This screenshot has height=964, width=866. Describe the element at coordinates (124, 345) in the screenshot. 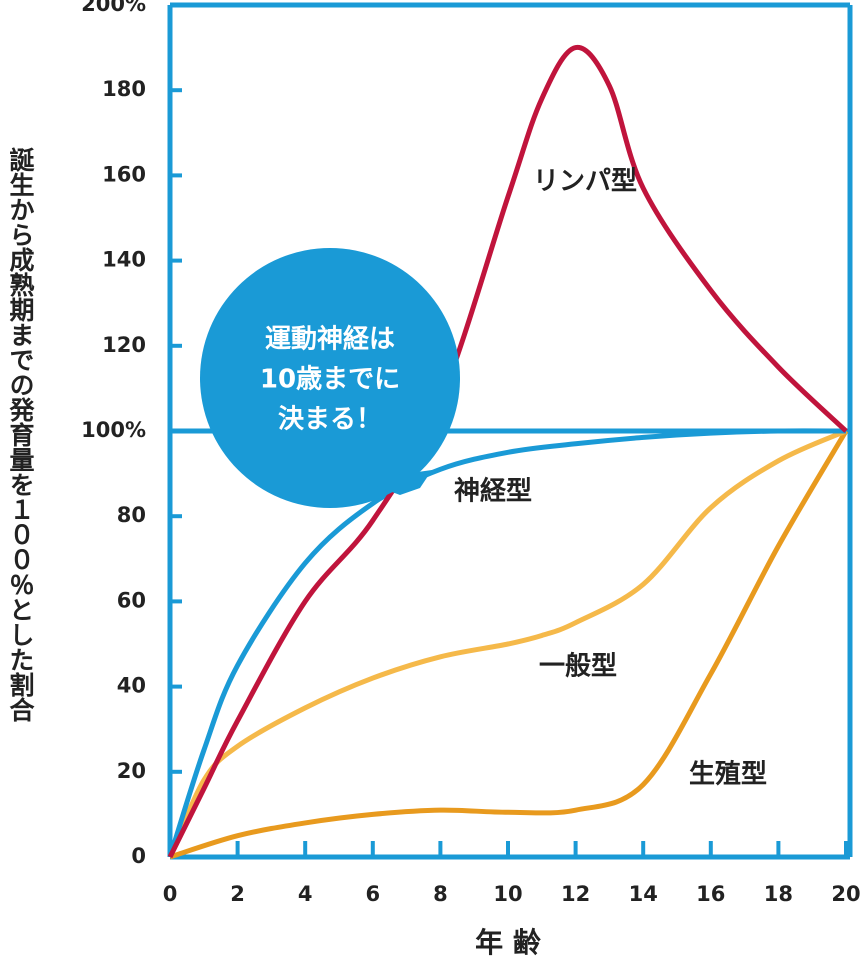

I see `y-tick-label: 120` at that location.